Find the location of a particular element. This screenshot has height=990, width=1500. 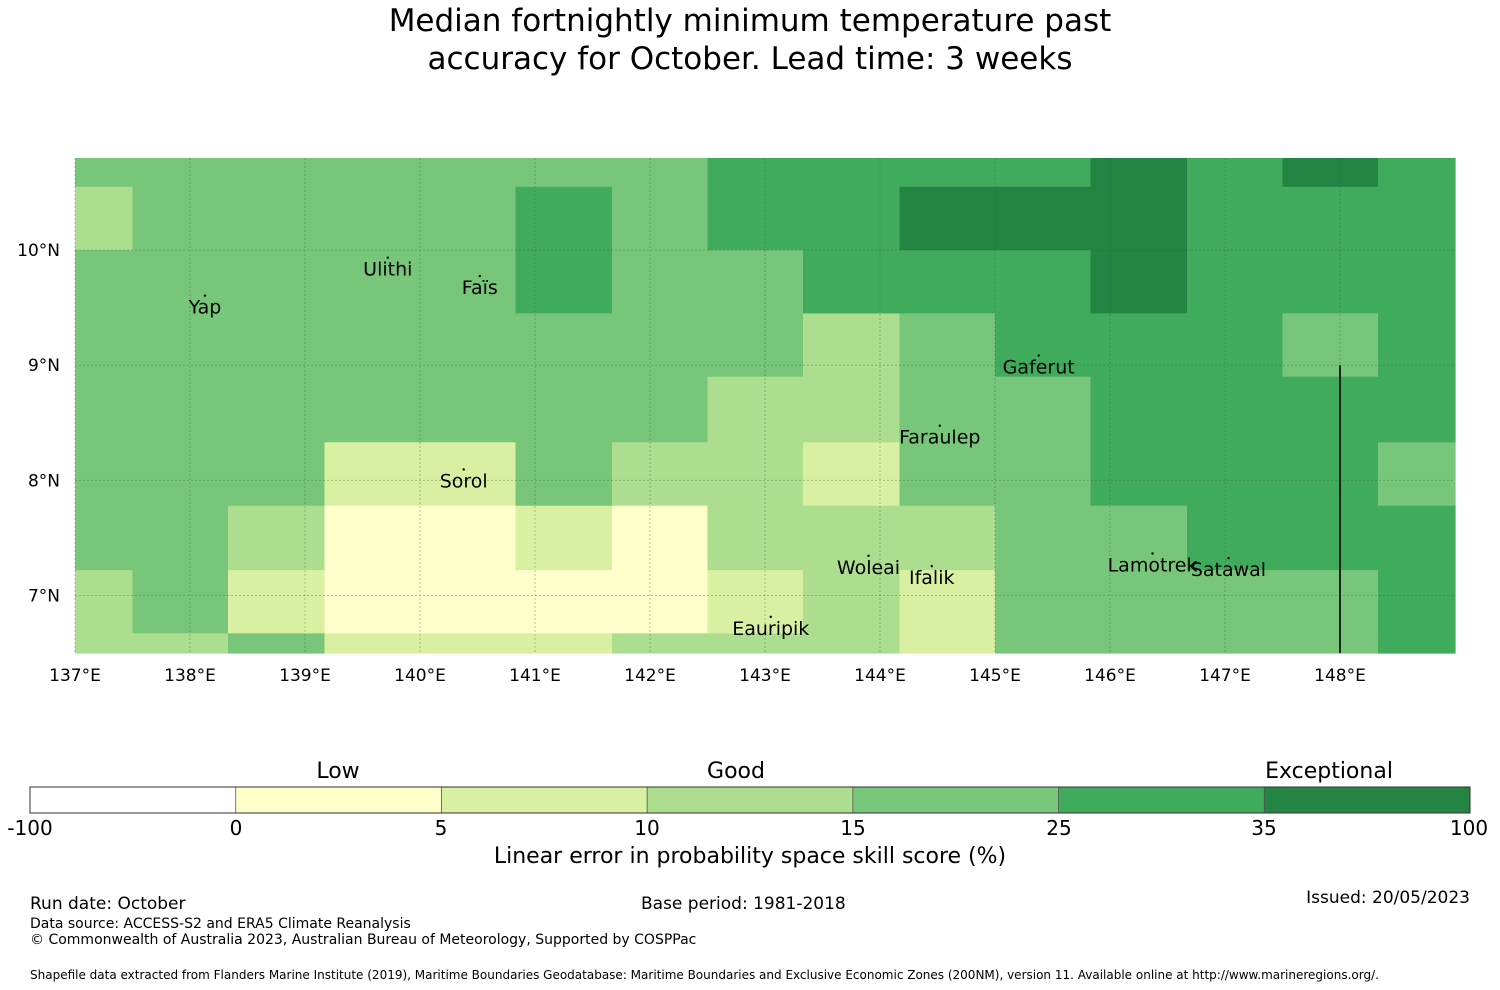

lat-tick-label: 7°N is located at coordinates (44, 596).